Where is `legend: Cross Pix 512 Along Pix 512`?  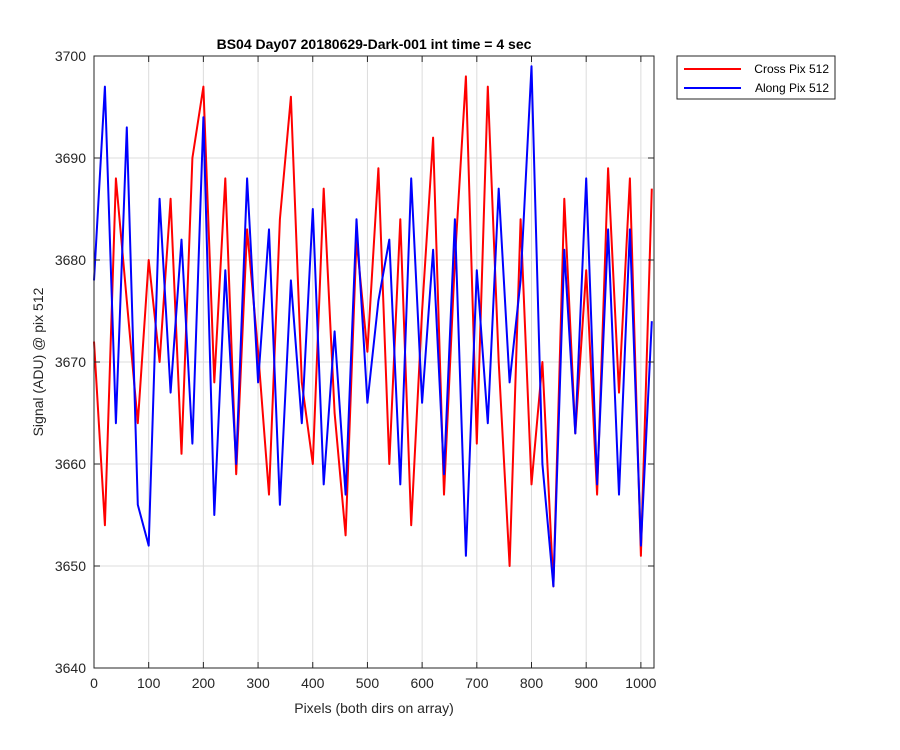 legend: Cross Pix 512 Along Pix 512 is located at coordinates (756, 77).